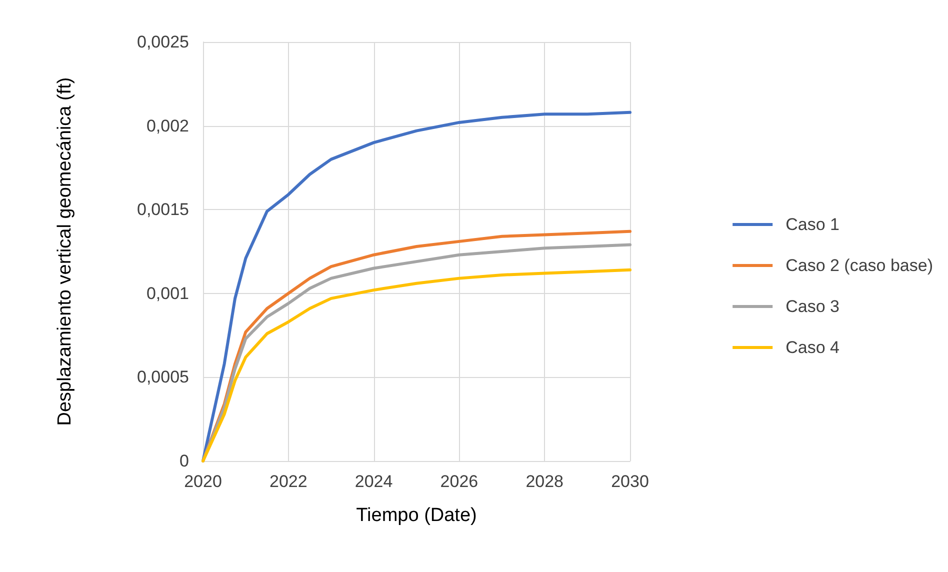 This screenshot has height=572, width=948. Describe the element at coordinates (373, 481) in the screenshot. I see `x-tick-label: 2024` at that location.